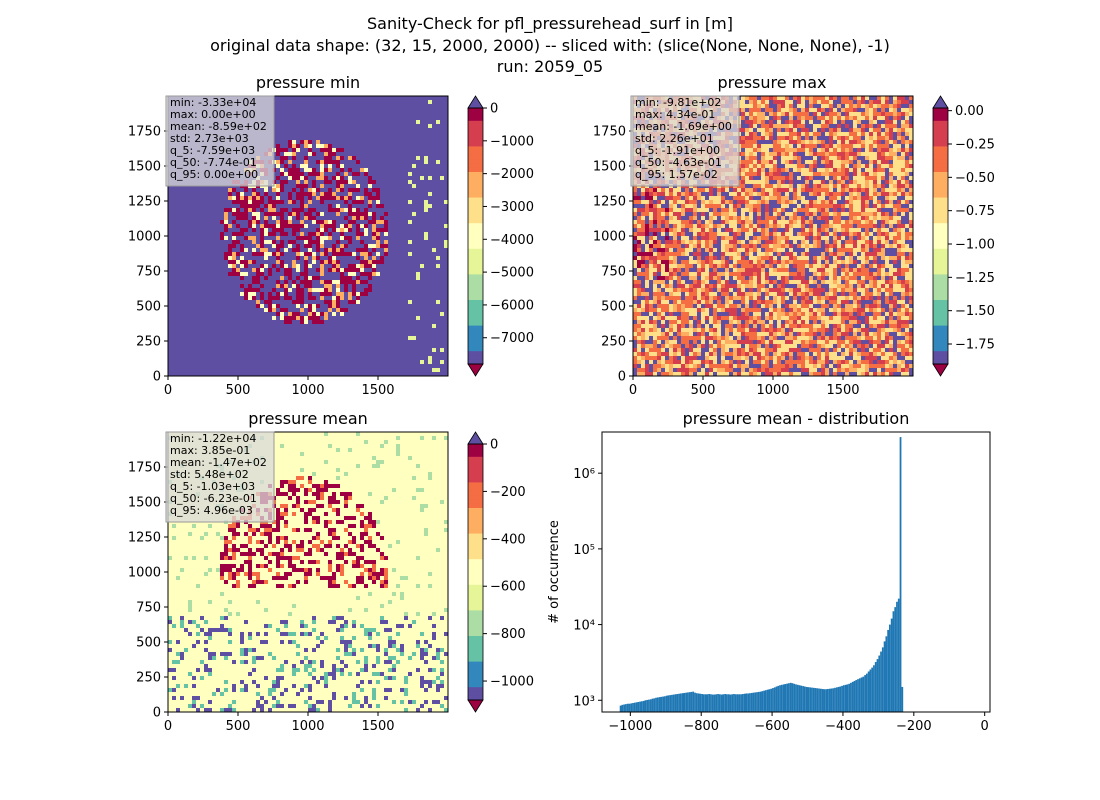 The width and height of the screenshot is (1100, 800). What do you see at coordinates (613, 342) in the screenshot?
I see `y-tick-label: 250` at bounding box center [613, 342].